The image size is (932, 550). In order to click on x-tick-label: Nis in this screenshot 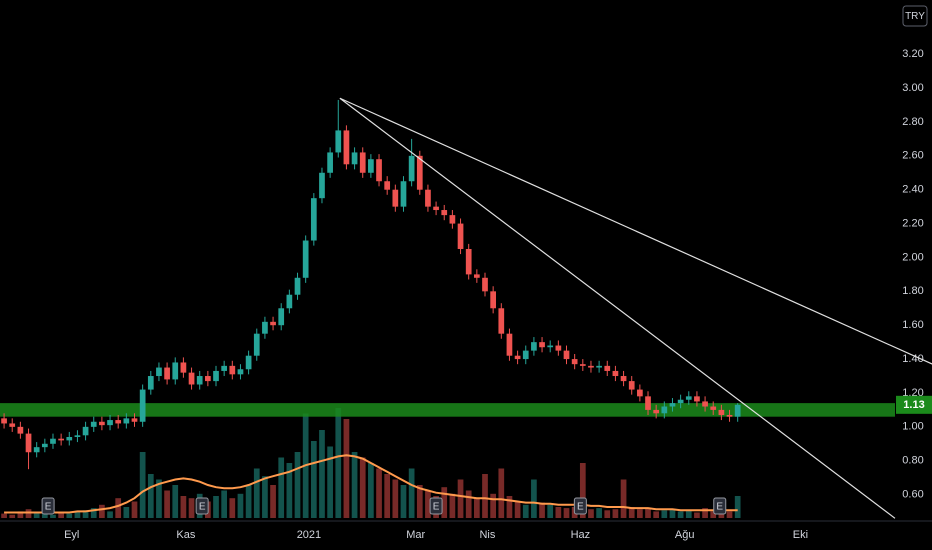, I will do `click(487, 535)`.